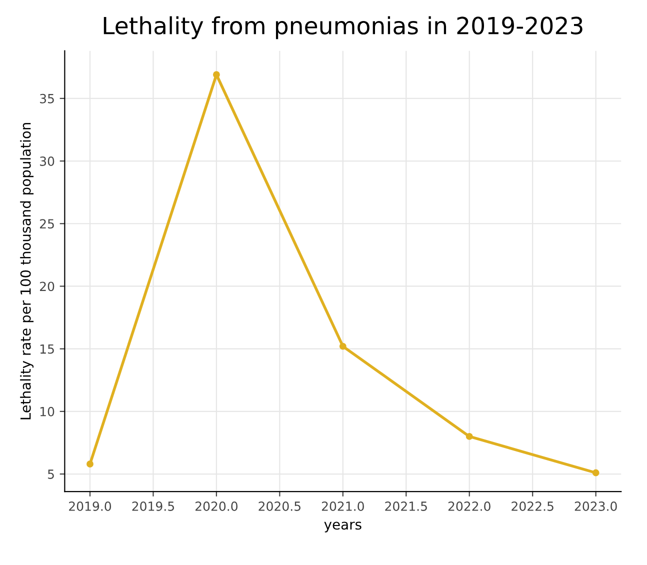 The width and height of the screenshot is (647, 565). What do you see at coordinates (51, 474) in the screenshot?
I see `y-tick-label: 5` at bounding box center [51, 474].